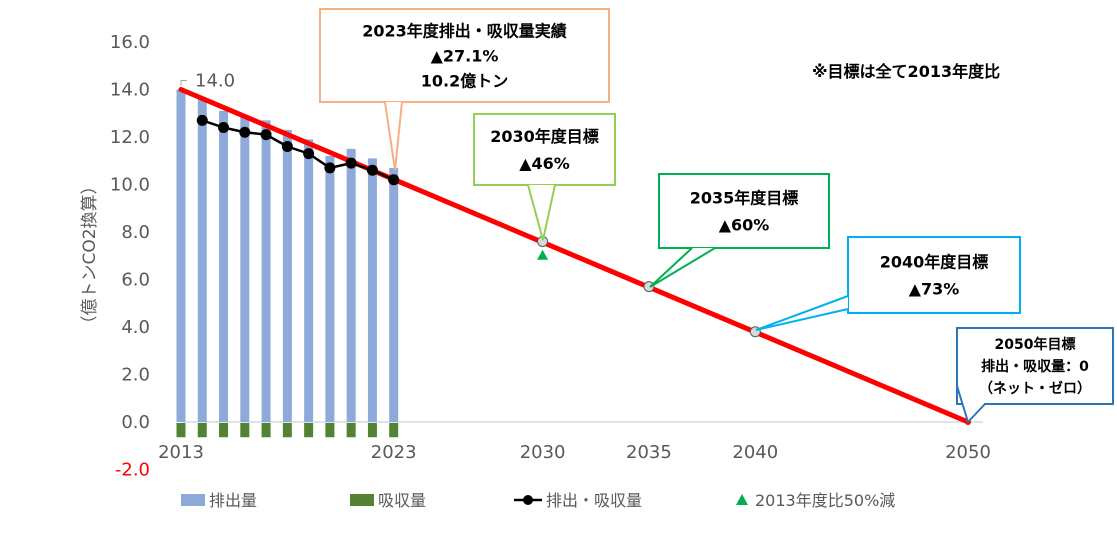  Describe the element at coordinates (132, 470) in the screenshot. I see `y-tick-label: -2.0` at that location.